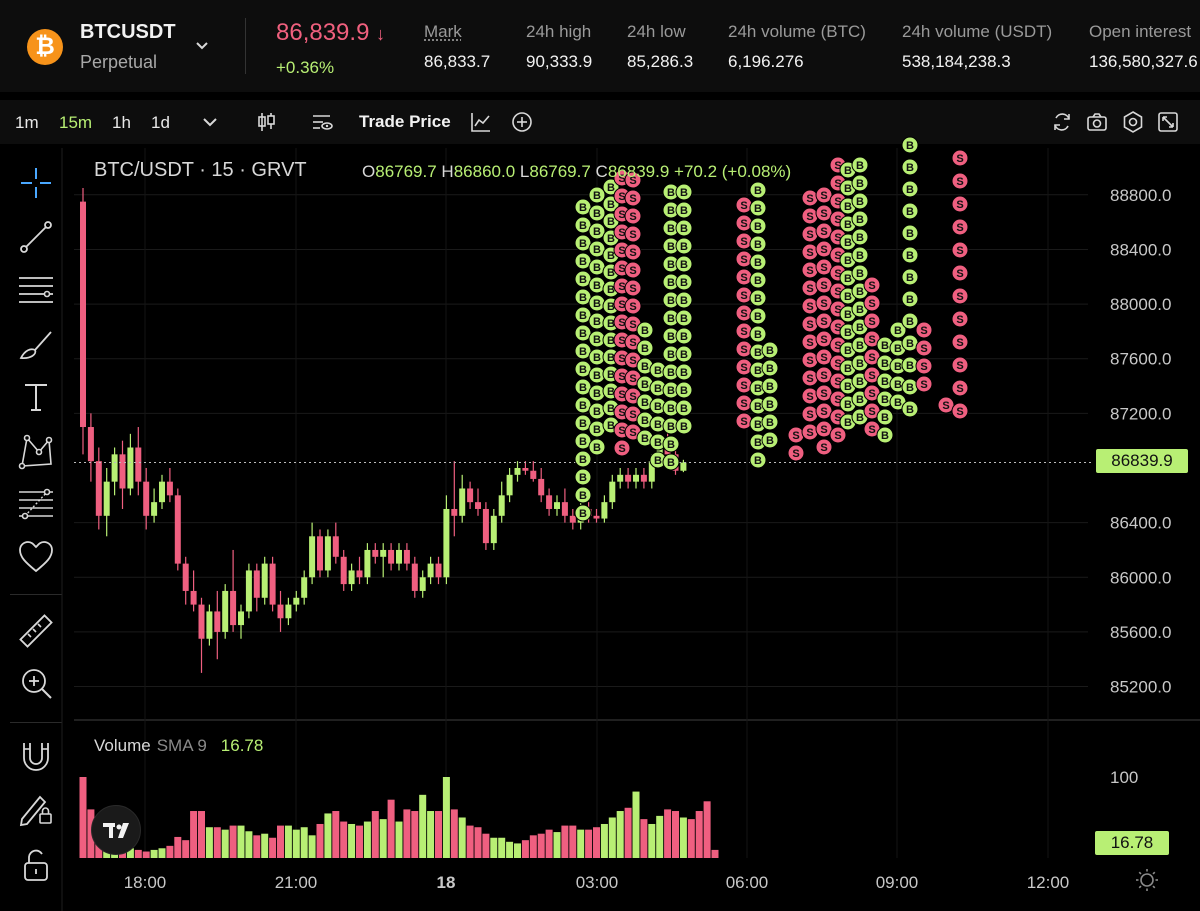 This screenshot has height=911, width=1200. Describe the element at coordinates (36, 237) in the screenshot. I see `trend-line-icon` at that location.